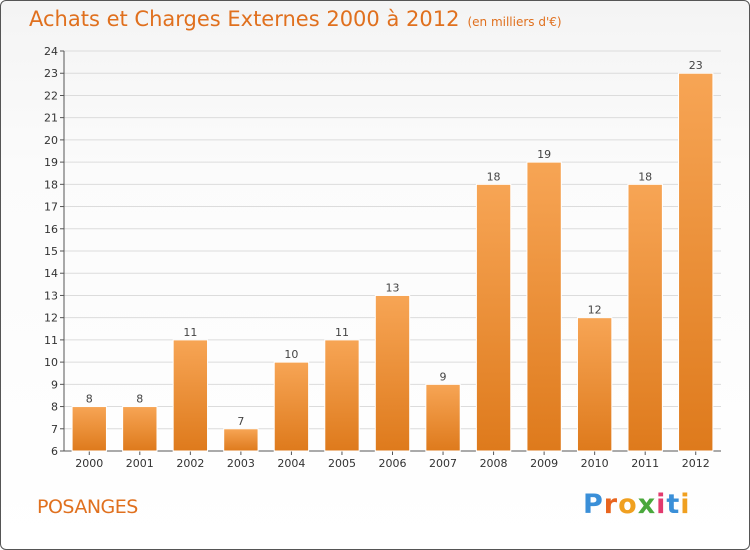 The image size is (750, 550). I want to click on y-tick-label: 23, so click(51, 73).